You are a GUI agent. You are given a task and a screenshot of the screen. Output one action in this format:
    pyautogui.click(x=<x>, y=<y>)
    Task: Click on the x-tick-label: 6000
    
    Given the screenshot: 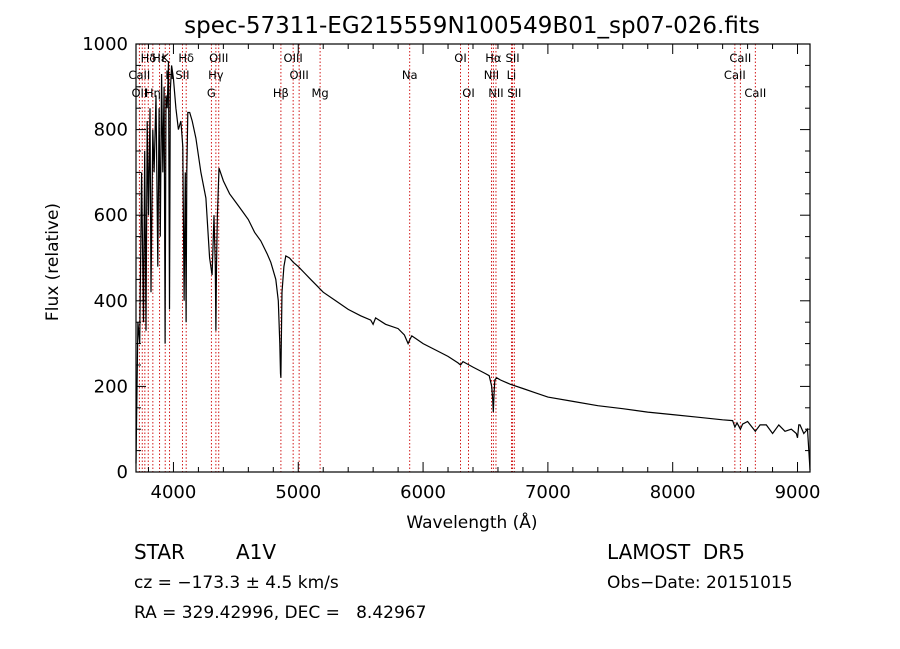 What is the action you would take?
    pyautogui.click(x=423, y=492)
    